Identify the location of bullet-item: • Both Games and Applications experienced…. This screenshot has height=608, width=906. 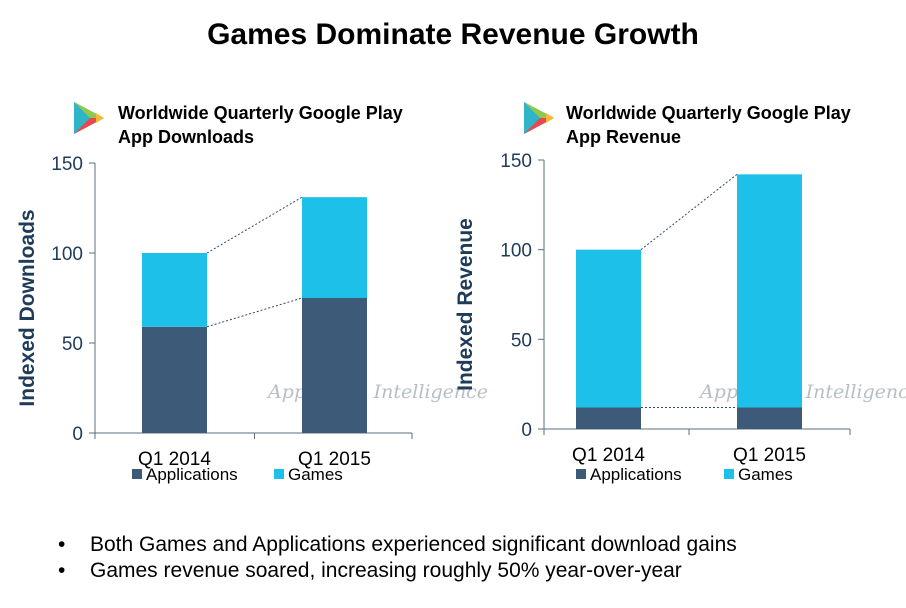
(397, 544).